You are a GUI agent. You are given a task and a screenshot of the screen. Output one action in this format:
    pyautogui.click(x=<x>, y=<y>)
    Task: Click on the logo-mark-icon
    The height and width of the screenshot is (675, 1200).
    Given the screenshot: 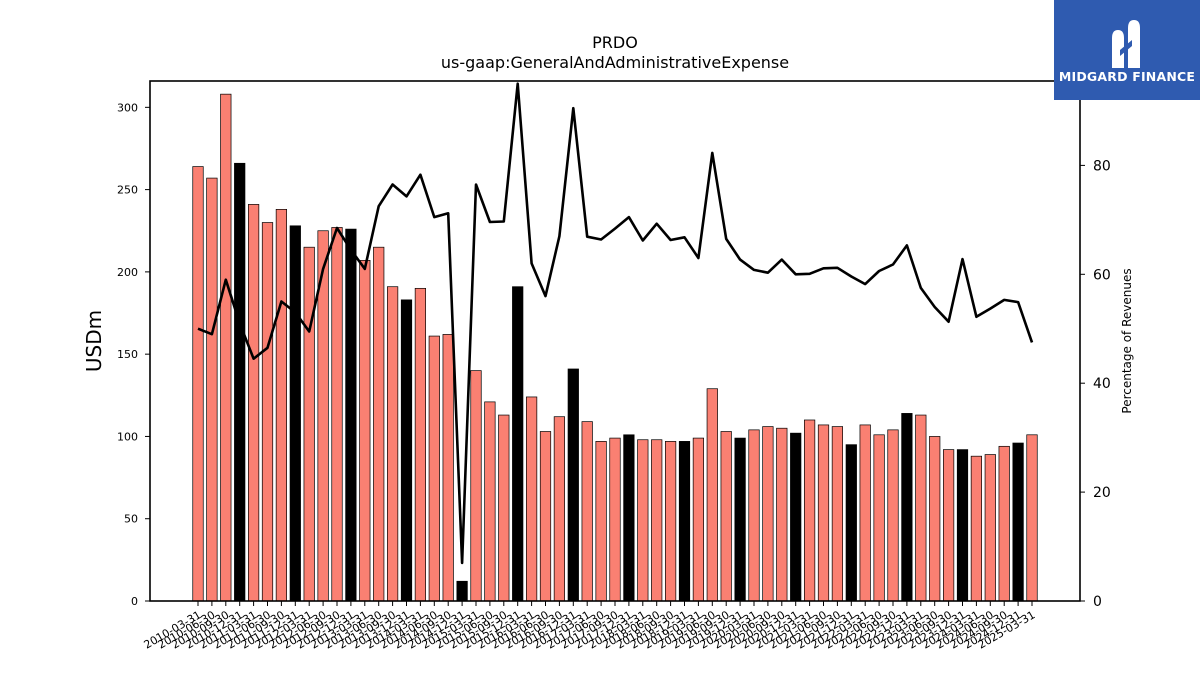 What is the action you would take?
    pyautogui.click(x=1126, y=44)
    